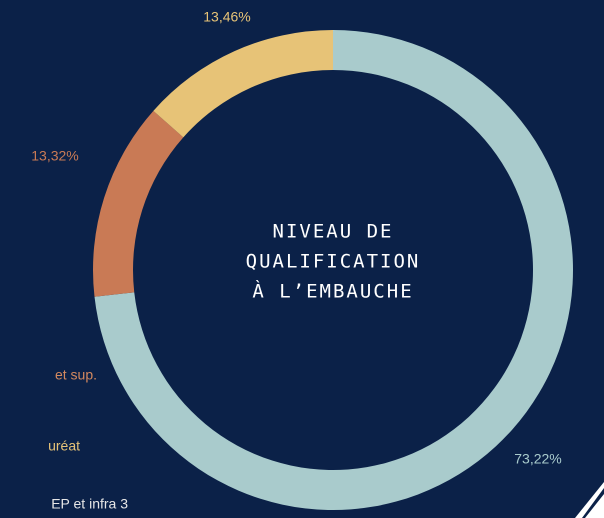 This screenshot has height=518, width=604. Describe the element at coordinates (332, 291) in the screenshot. I see `center-title: À L’EMBAUCHE` at that location.